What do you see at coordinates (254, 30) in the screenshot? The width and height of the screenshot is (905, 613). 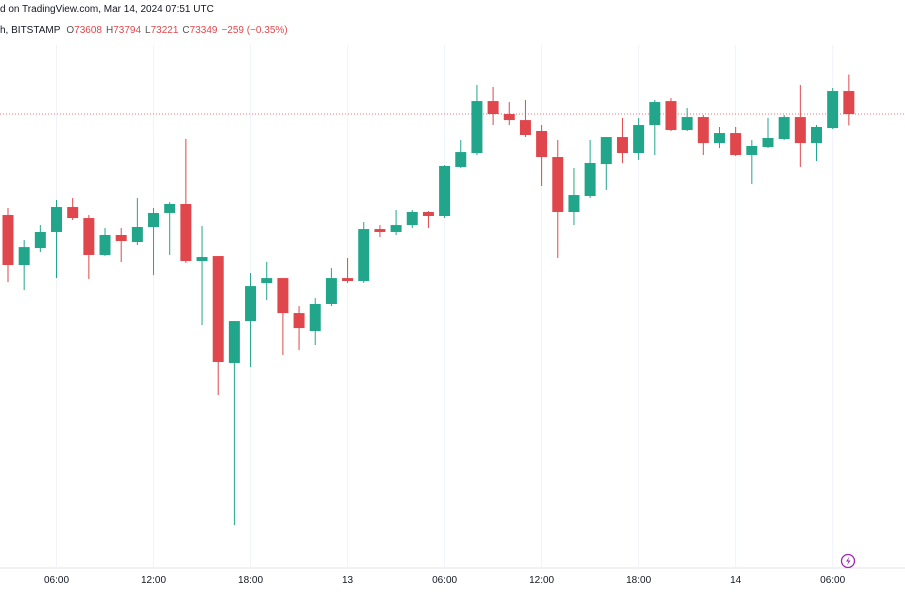 I see `change: −259 (−0.35%)` at bounding box center [254, 30].